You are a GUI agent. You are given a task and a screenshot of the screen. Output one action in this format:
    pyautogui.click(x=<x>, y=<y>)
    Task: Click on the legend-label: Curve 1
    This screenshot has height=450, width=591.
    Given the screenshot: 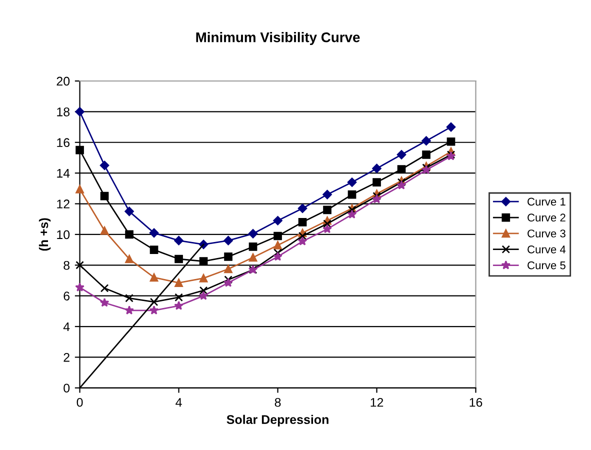 What is the action you would take?
    pyautogui.click(x=547, y=202)
    